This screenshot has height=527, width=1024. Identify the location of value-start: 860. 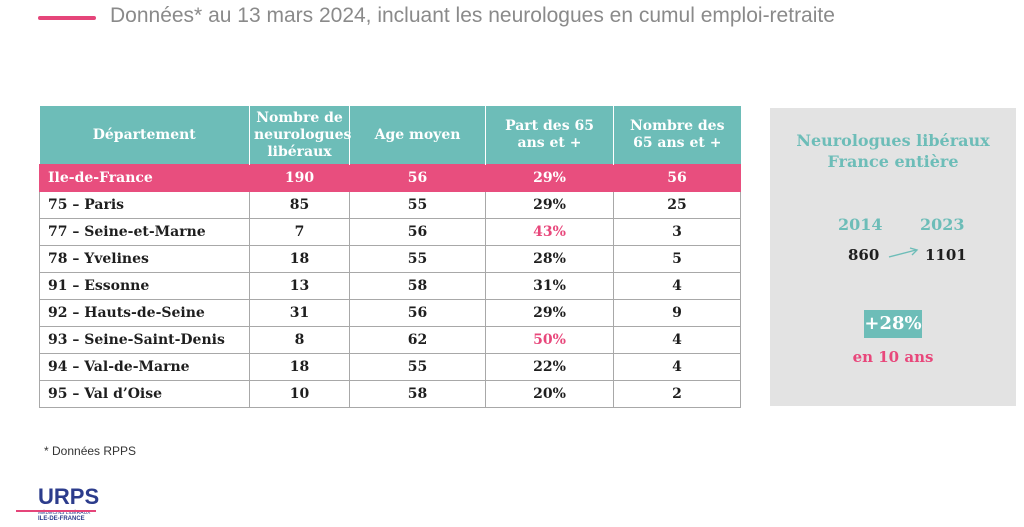
(864, 255).